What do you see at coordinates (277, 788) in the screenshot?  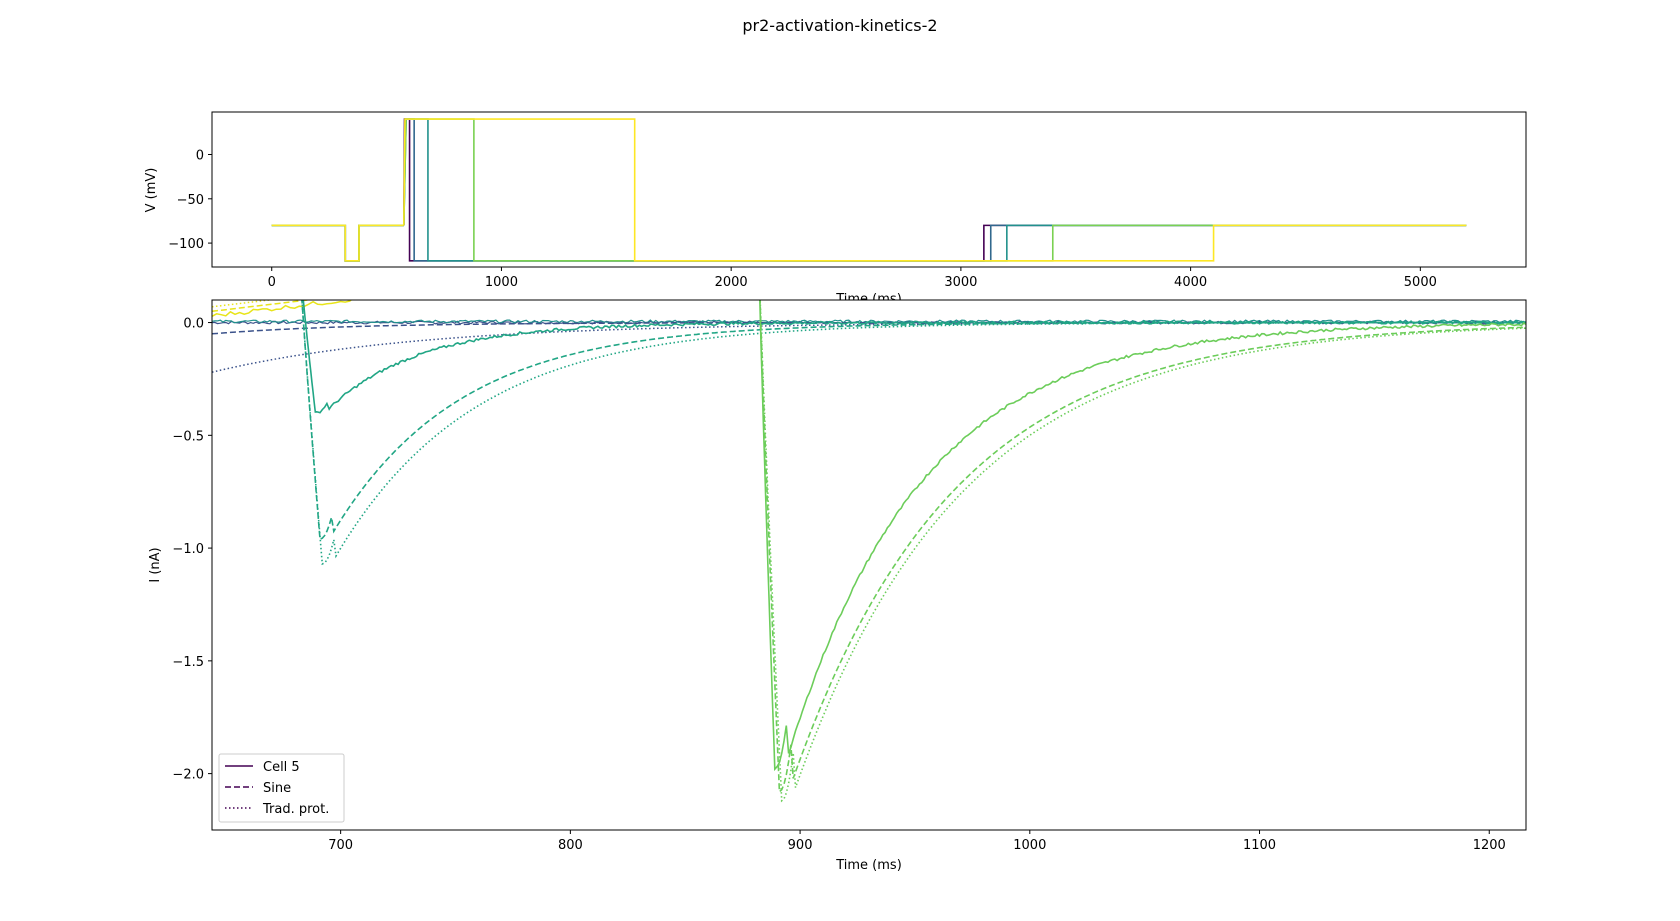 I see `legend-label-sine: Sine` at bounding box center [277, 788].